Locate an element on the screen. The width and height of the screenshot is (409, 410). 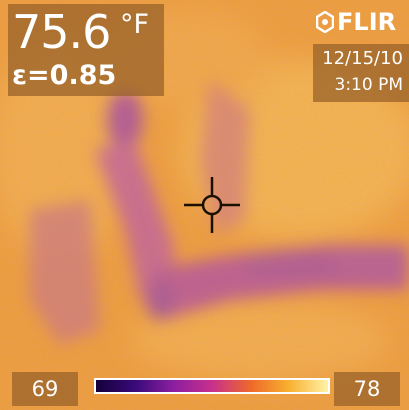
scale-min-panel: 69 is located at coordinates (45, 389).